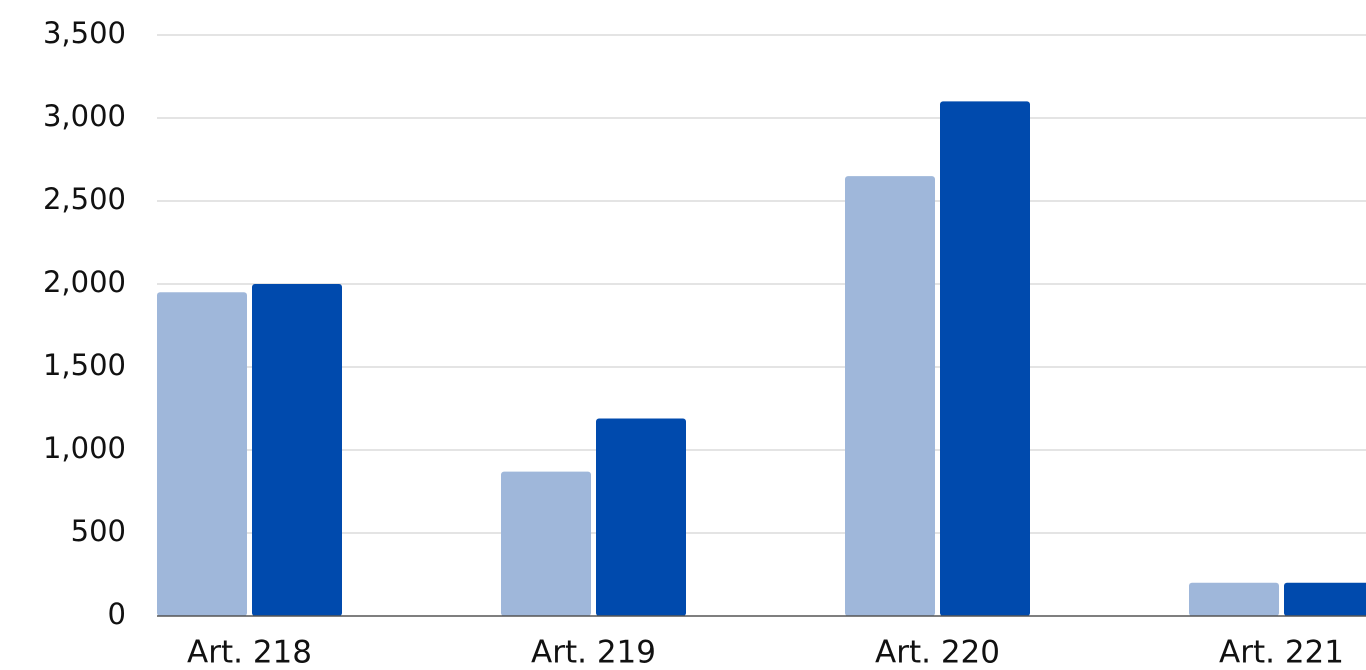 The height and width of the screenshot is (670, 1366). Describe the element at coordinates (937, 652) in the screenshot. I see `x-tick-label: Art. 220` at that location.